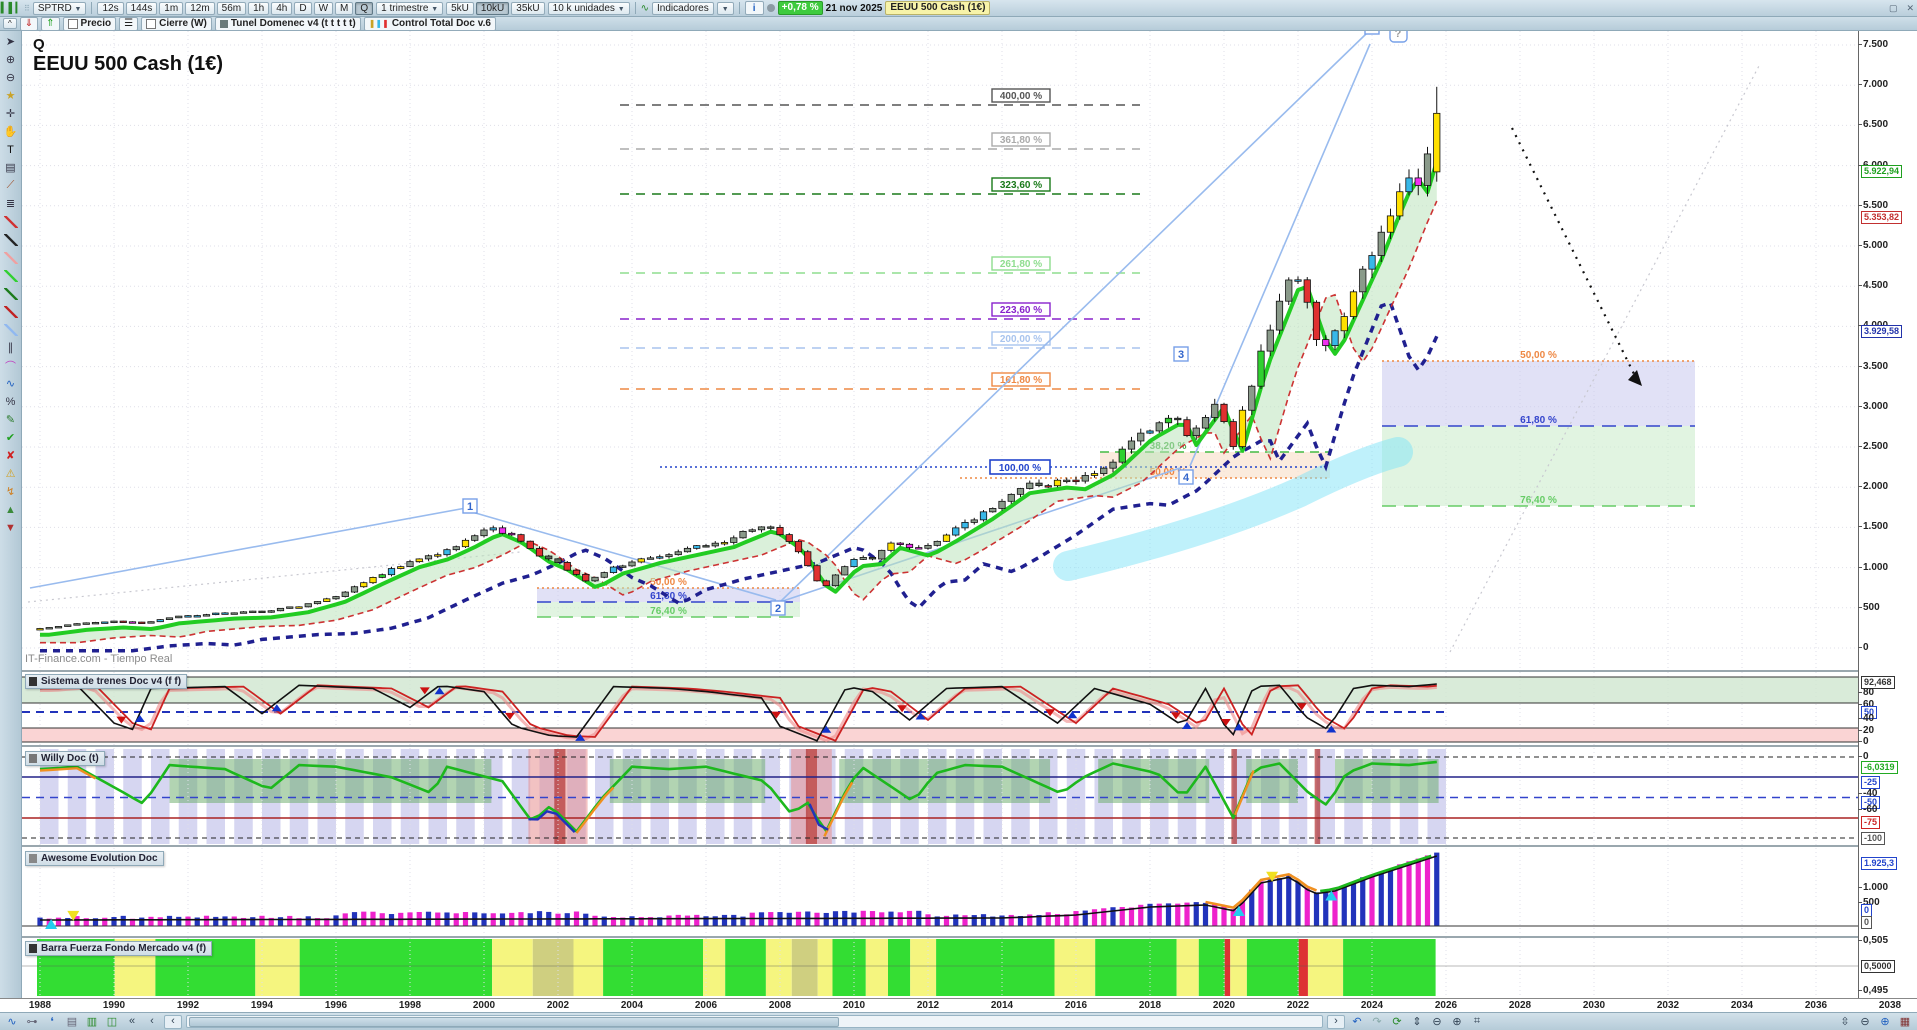 This screenshot has height=1030, width=1917. What do you see at coordinates (514, 1022) in the screenshot?
I see `time-scrollbar-thumb` at bounding box center [514, 1022].